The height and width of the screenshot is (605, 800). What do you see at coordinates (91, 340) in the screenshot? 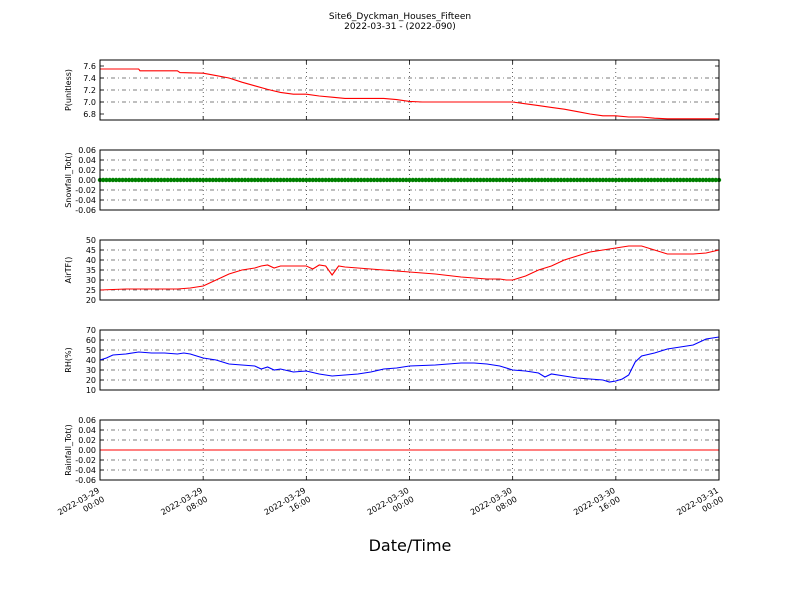
I see `y-tick-label: 60` at bounding box center [91, 340].